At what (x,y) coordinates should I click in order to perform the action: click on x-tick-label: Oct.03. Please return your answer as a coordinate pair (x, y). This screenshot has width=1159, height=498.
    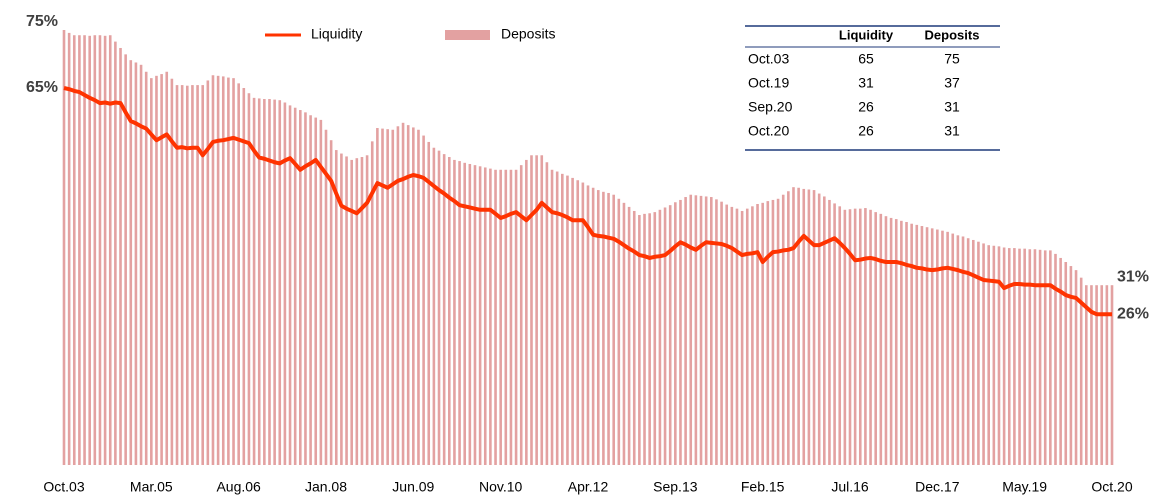
    Looking at the image, I should click on (63, 487).